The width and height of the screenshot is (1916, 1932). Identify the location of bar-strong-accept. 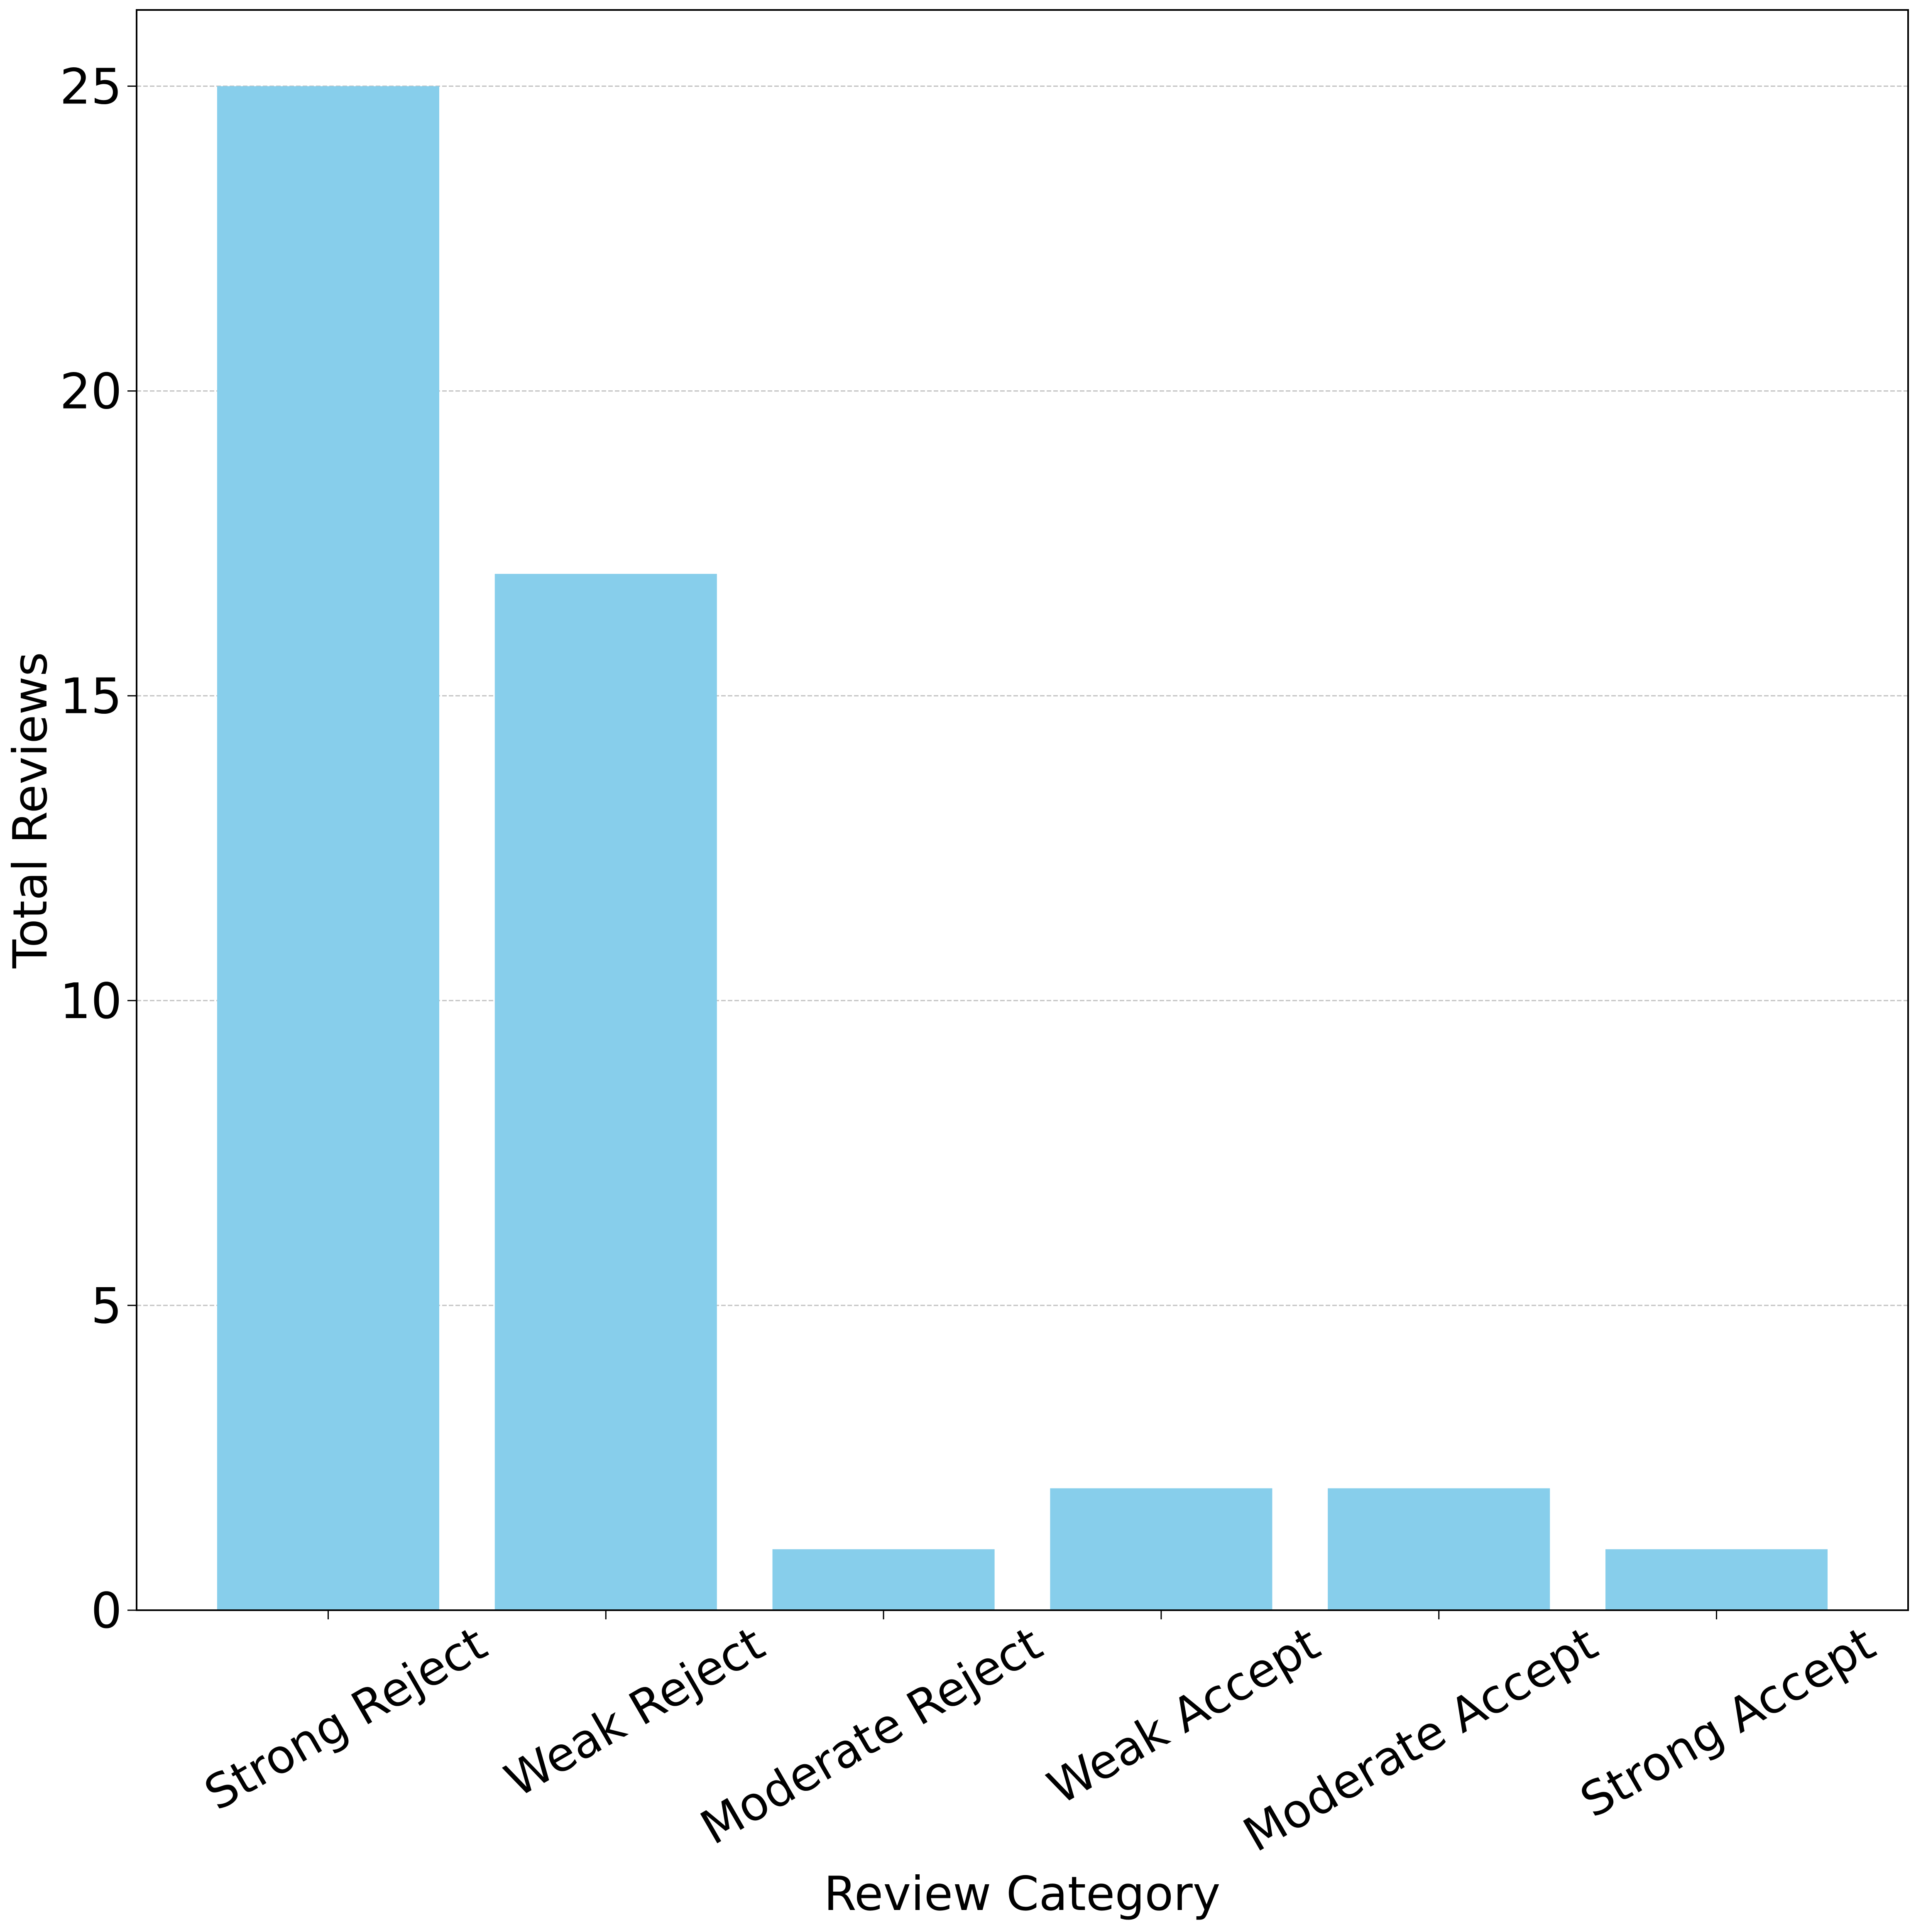
(1717, 1580).